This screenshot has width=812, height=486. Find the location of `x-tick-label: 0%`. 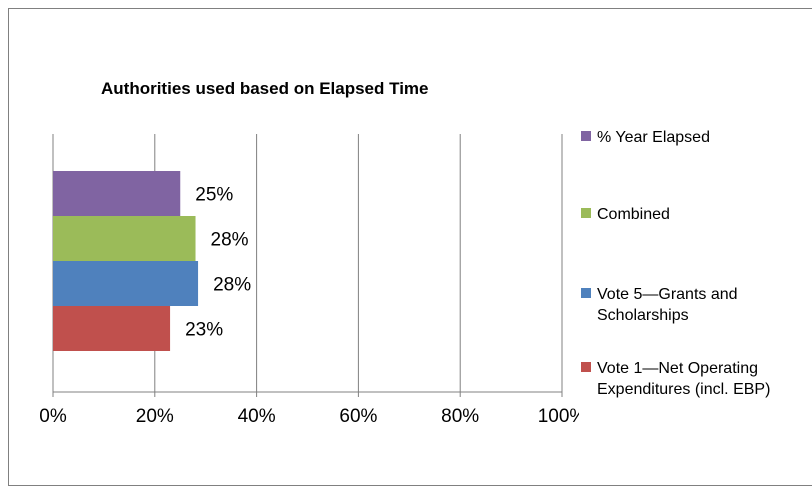

x-tick-label: 0% is located at coordinates (53, 416).